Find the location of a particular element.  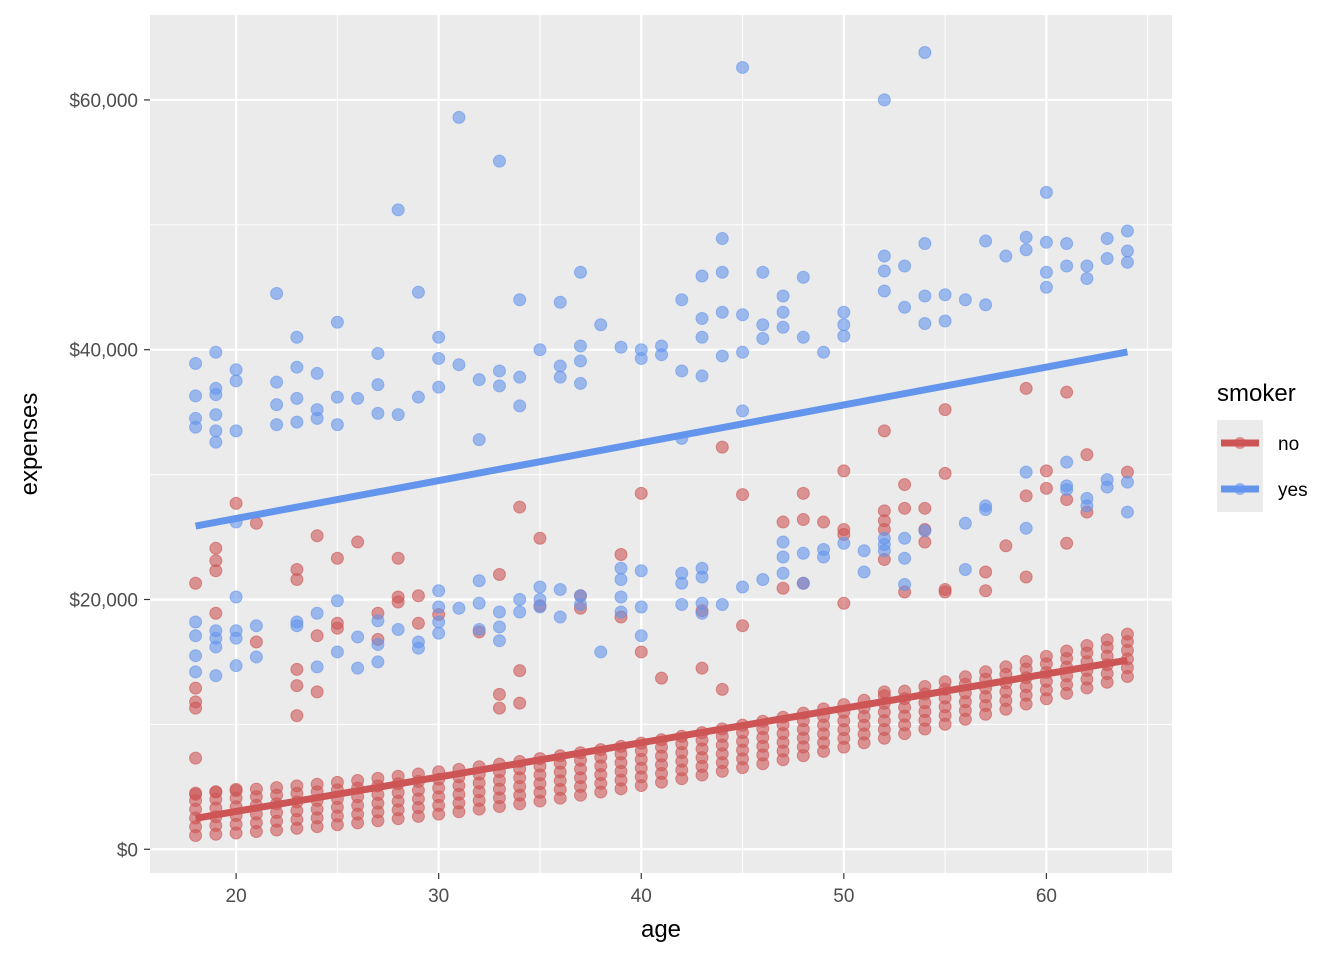

y-tick-label: $40,000 is located at coordinates (103, 351).